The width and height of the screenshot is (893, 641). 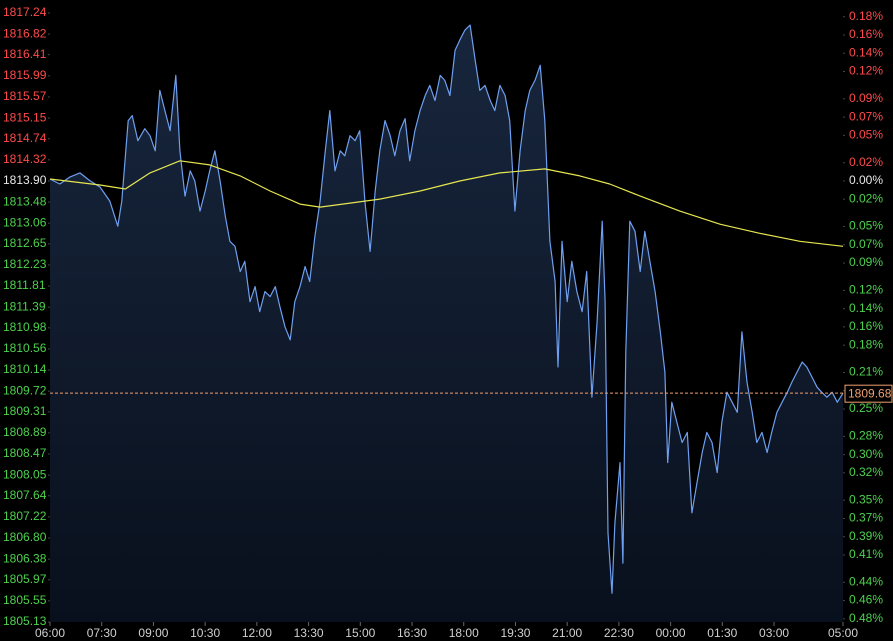 What do you see at coordinates (25, 264) in the screenshot?
I see `y-tick-label: 1812.23` at bounding box center [25, 264].